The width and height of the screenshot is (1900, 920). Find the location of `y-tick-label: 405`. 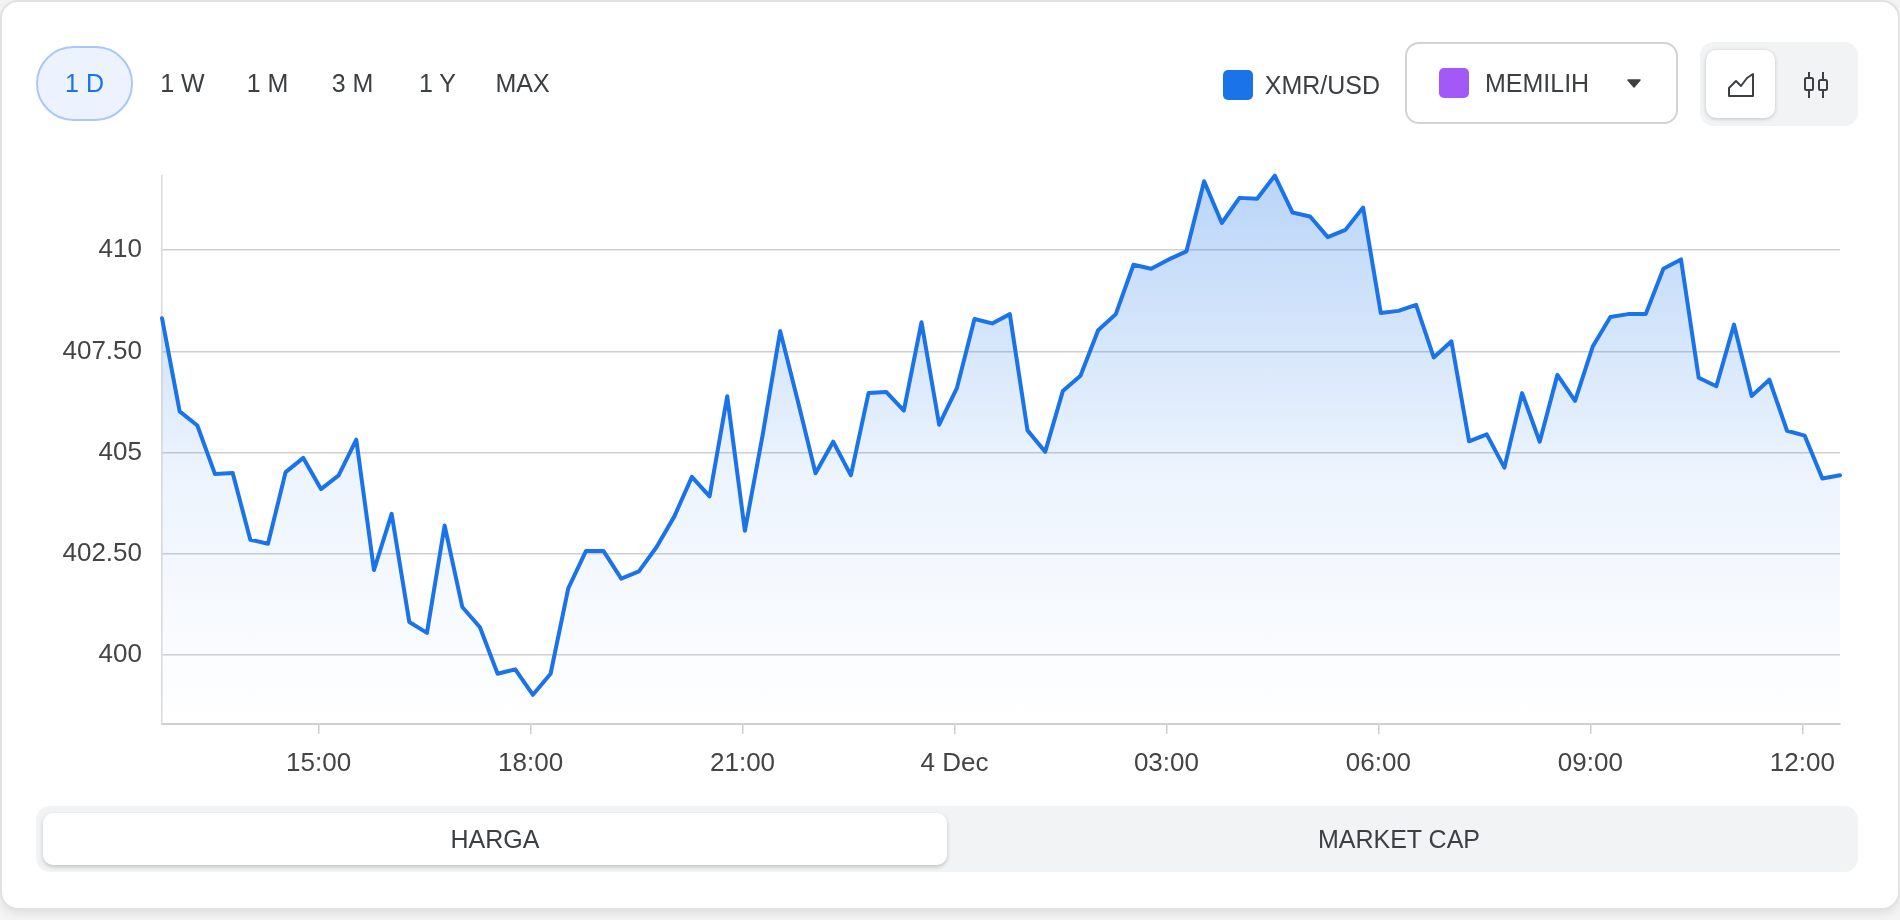

y-tick-label: 405 is located at coordinates (120, 450).